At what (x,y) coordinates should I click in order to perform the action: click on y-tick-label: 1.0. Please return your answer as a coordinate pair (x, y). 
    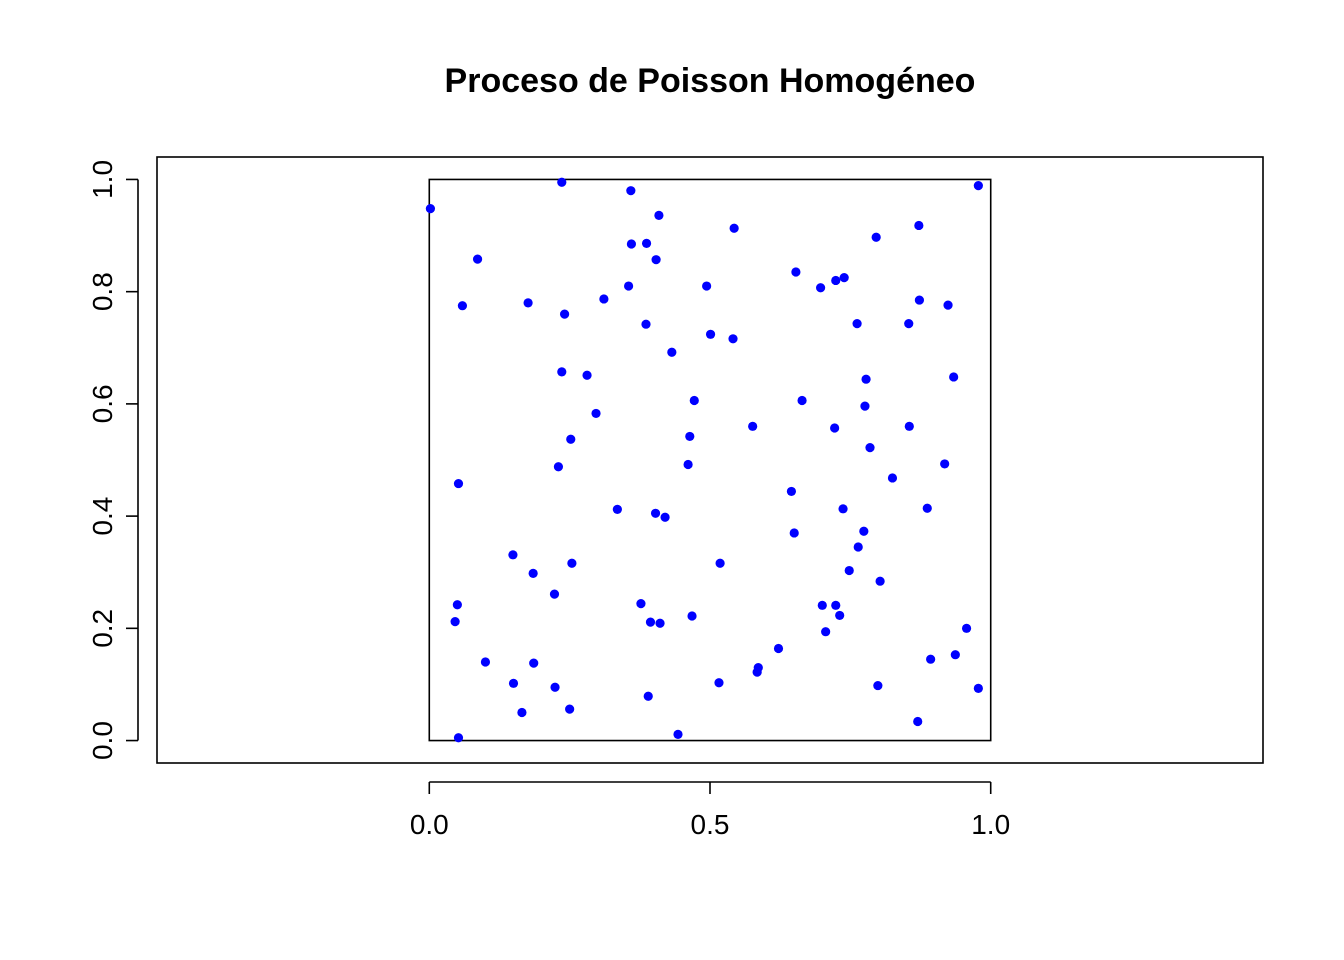
    Looking at the image, I should click on (102, 179).